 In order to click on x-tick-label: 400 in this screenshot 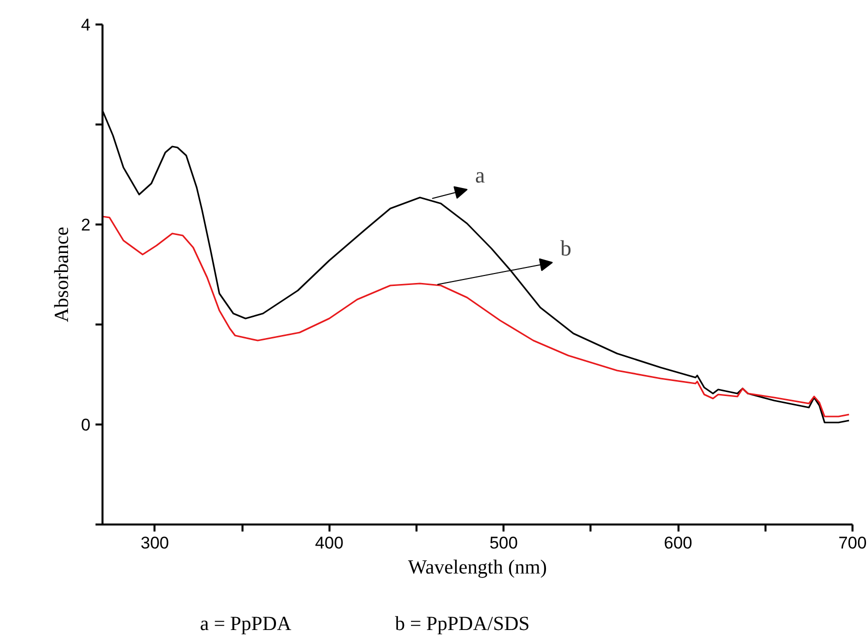, I will do `click(329, 543)`.